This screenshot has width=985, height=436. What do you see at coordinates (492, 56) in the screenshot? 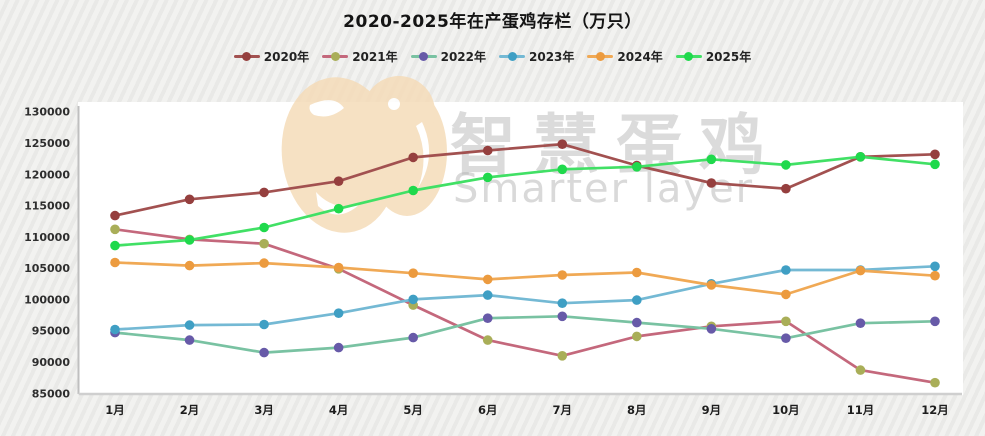
I see `legend: 2020年 2021年 2022年 2023年 2024年 2025年` at bounding box center [492, 56].